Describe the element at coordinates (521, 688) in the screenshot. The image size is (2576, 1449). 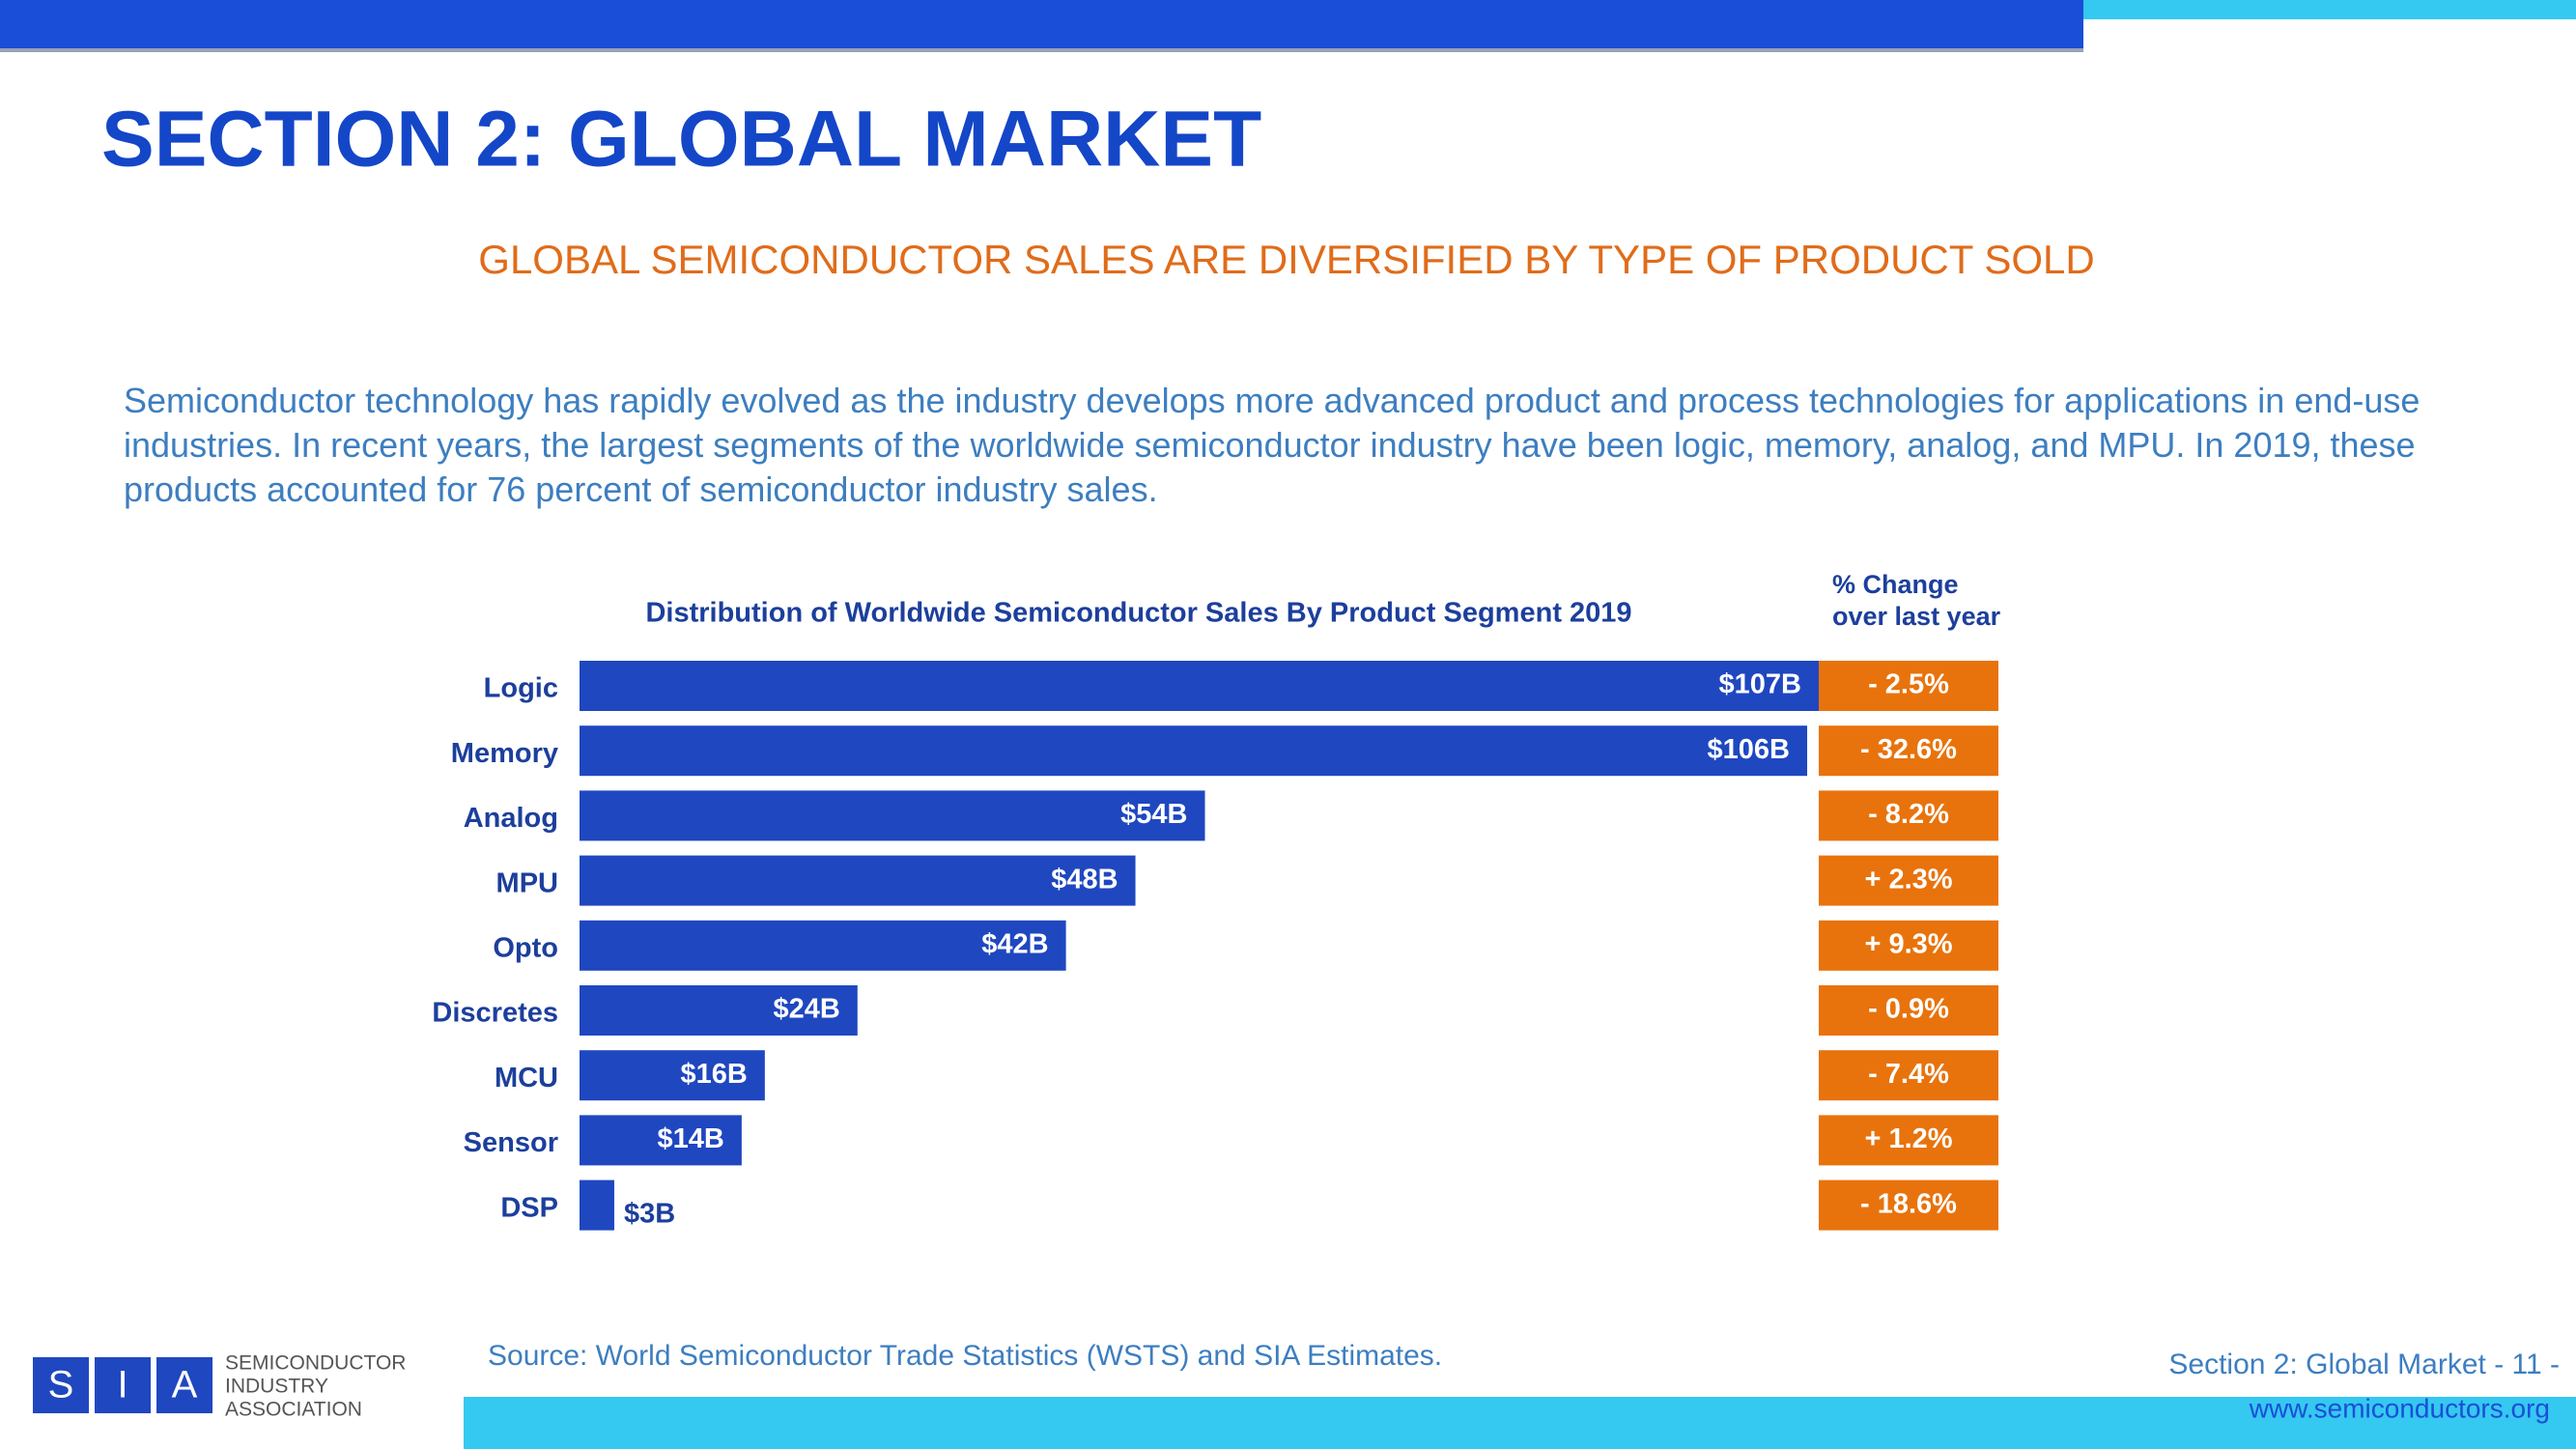
I see `category-label: Logic` at that location.